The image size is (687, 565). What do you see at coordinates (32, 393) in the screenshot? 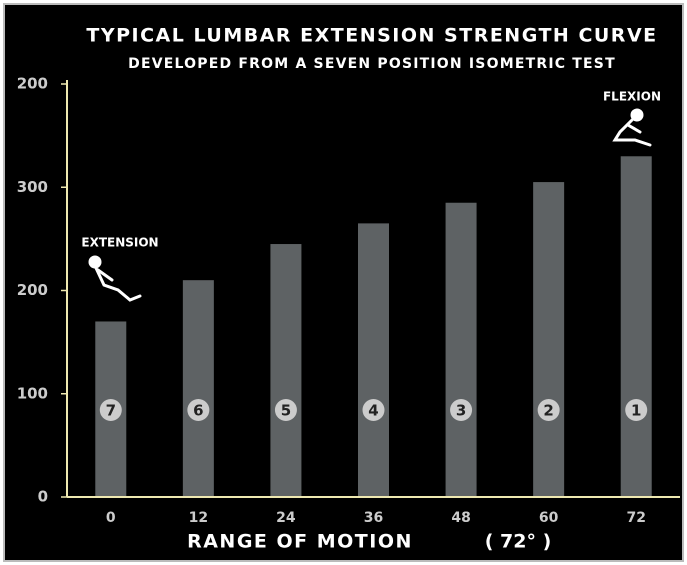
I see `y-tick-label: 100` at bounding box center [32, 393].